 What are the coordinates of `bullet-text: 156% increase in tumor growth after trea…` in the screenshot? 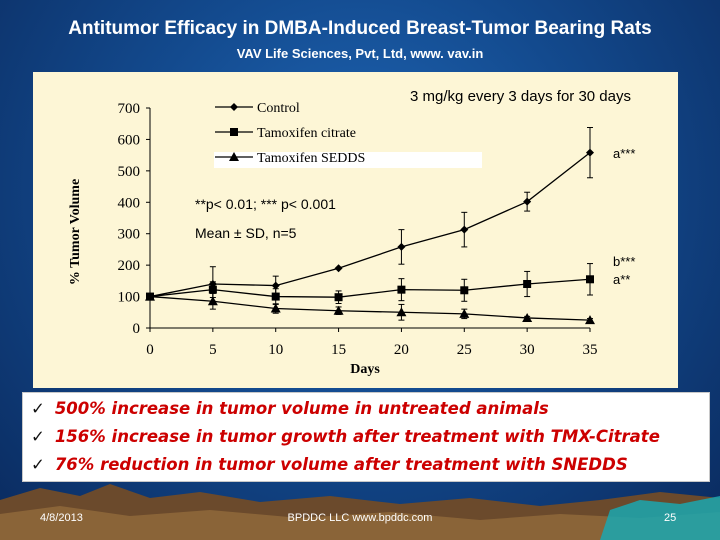 It's located at (357, 436).